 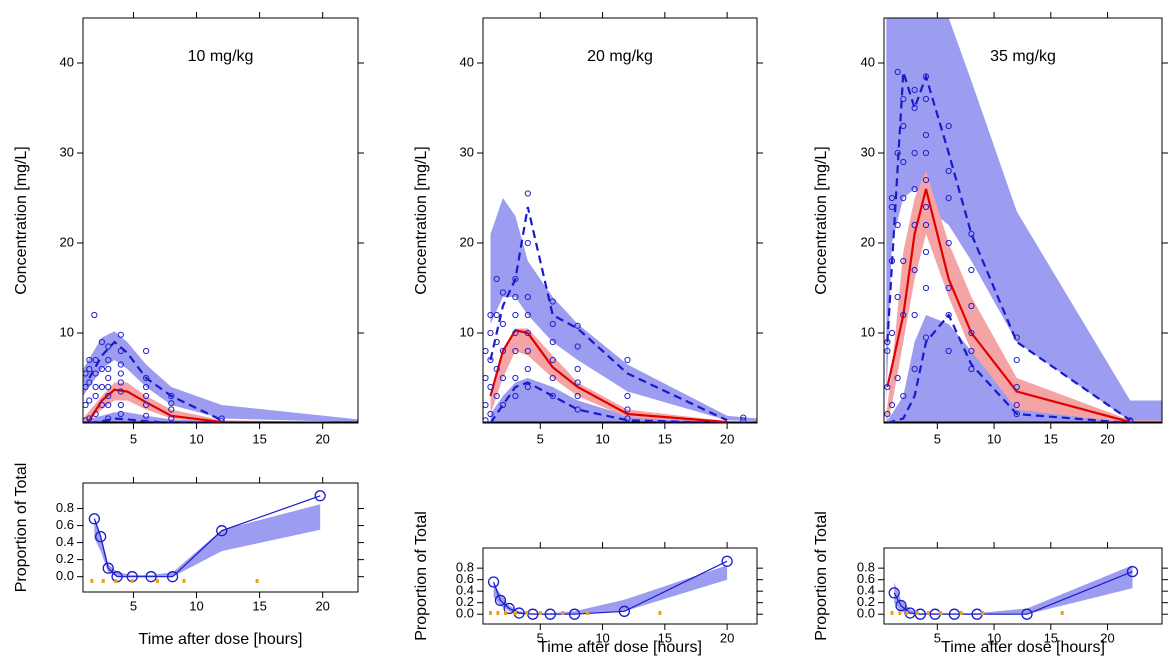 What do you see at coordinates (1008, 246) in the screenshot?
I see `percentile-line` at bounding box center [1008, 246].